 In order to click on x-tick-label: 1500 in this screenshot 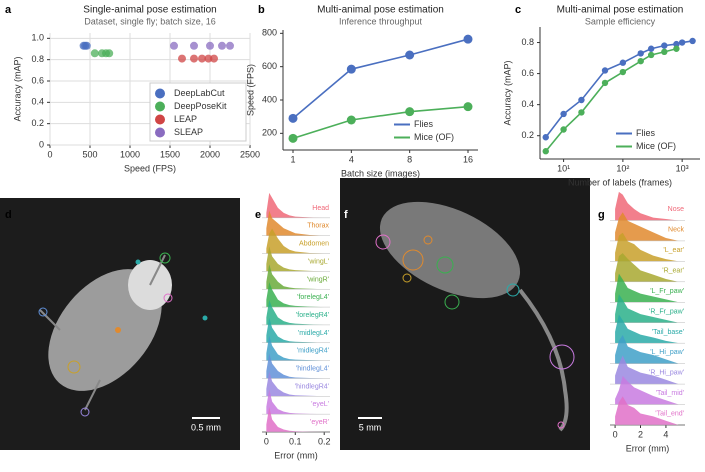, I will do `click(170, 154)`.